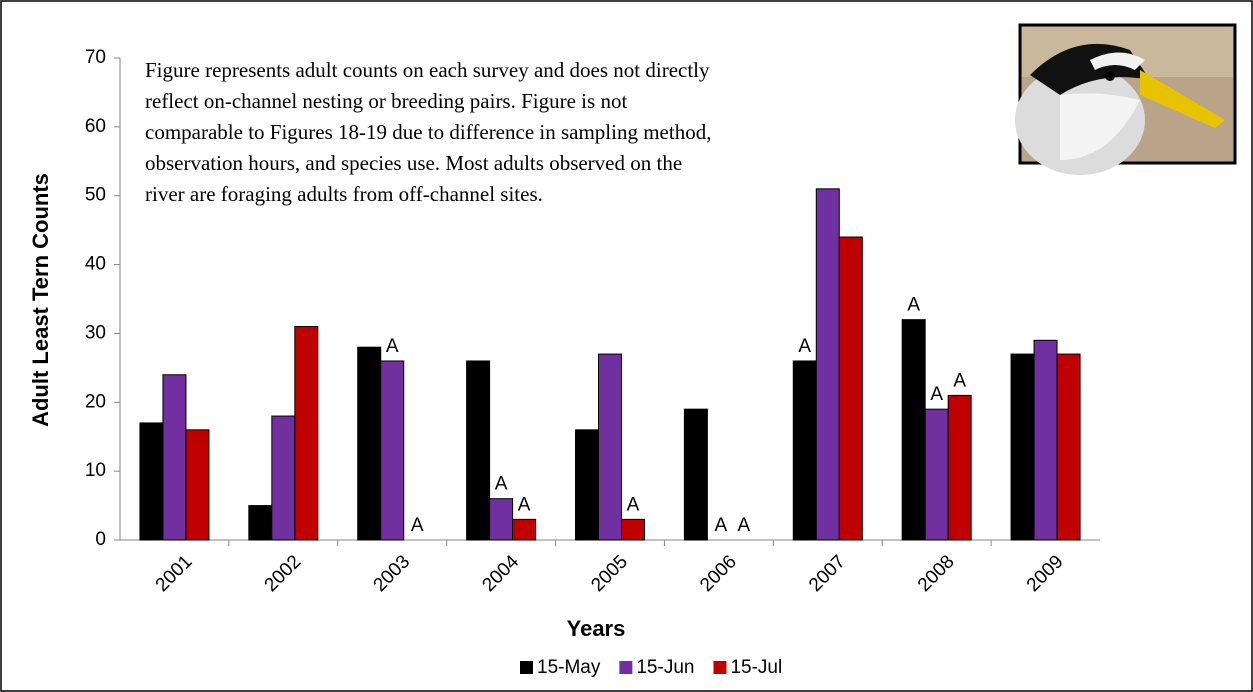 The width and height of the screenshot is (1253, 692). What do you see at coordinates (40, 300) in the screenshot?
I see `y-axis-title: Adult Least Tern Counts` at bounding box center [40, 300].